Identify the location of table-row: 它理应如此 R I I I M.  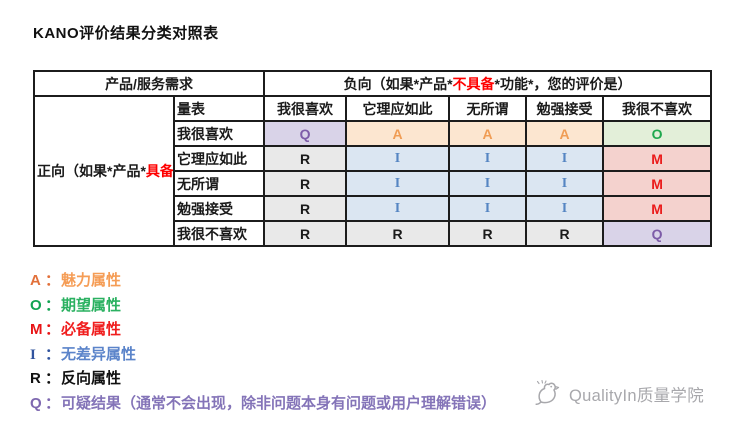
(373, 158).